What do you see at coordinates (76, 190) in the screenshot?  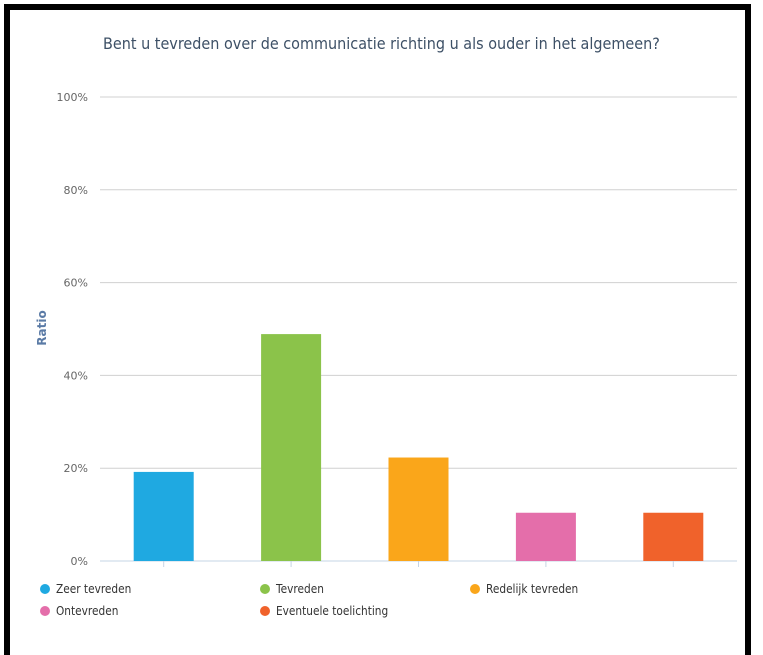 I see `y-tick-label: 80%` at bounding box center [76, 190].